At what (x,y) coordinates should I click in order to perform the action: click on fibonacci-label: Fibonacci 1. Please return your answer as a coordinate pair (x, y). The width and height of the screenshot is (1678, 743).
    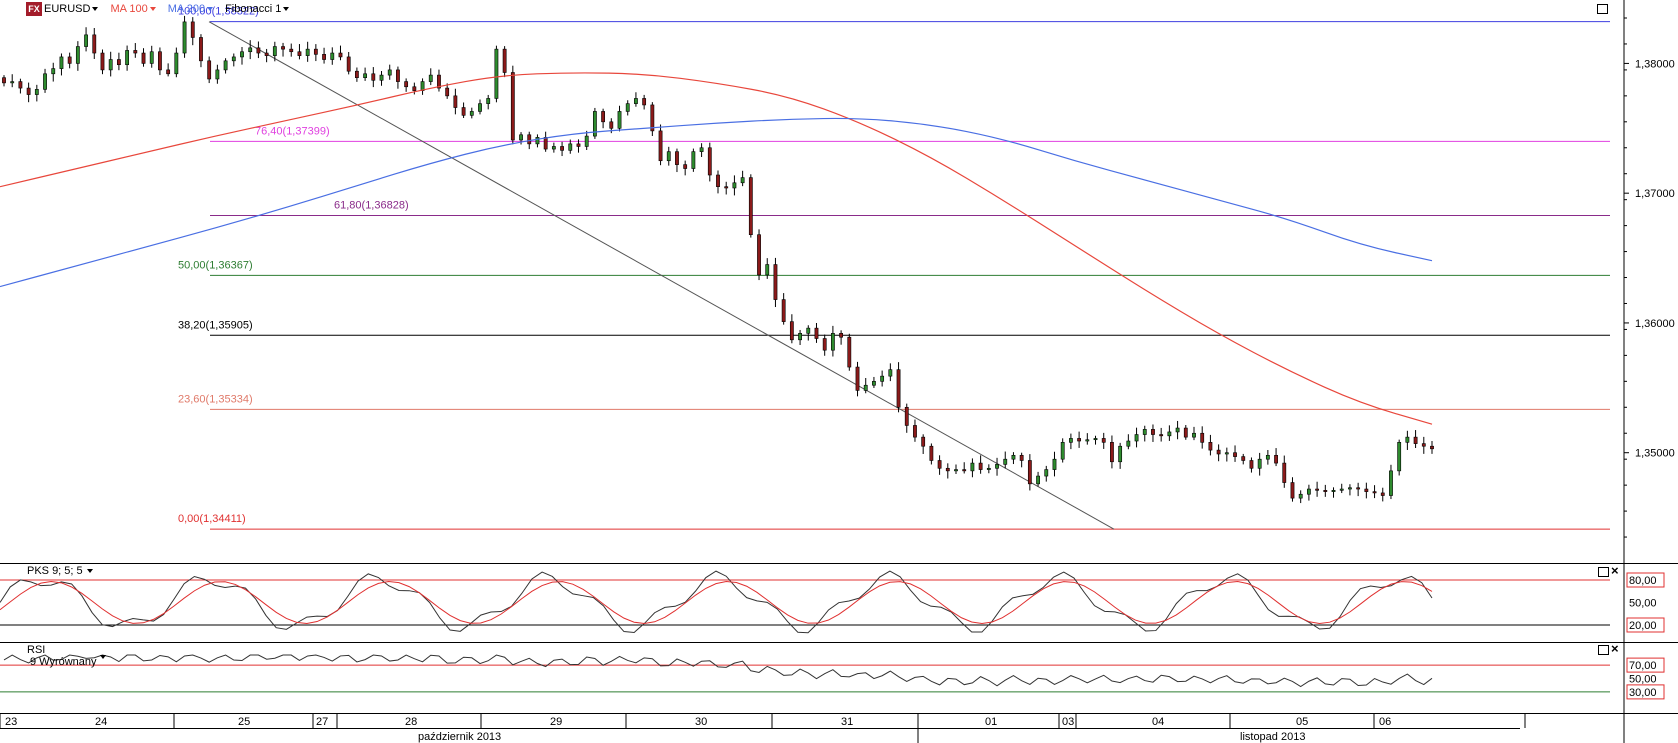
    Looking at the image, I should click on (253, 9).